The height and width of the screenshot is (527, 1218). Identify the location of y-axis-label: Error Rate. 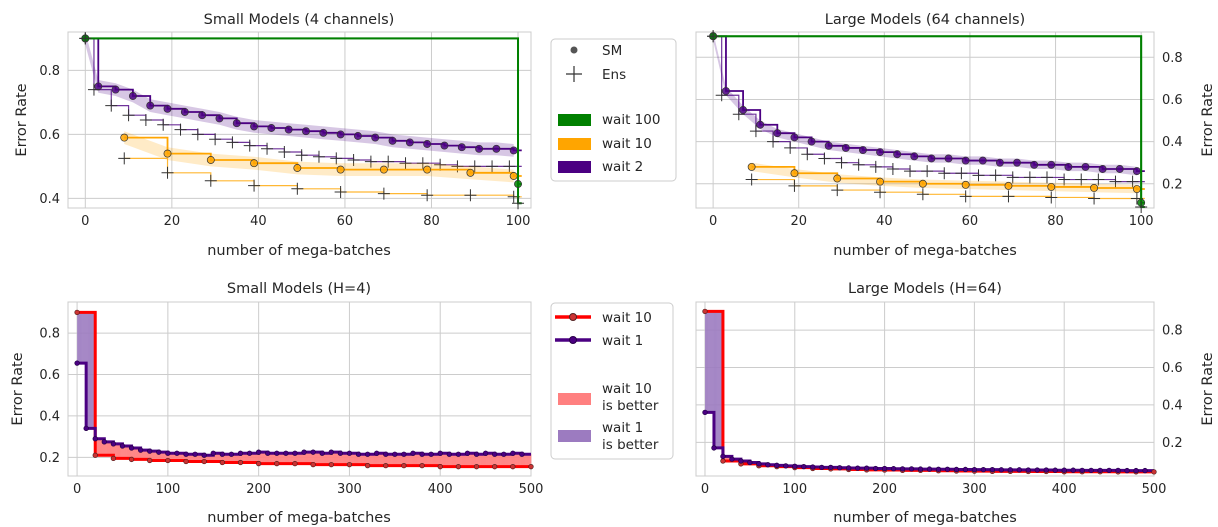
(1208, 119).